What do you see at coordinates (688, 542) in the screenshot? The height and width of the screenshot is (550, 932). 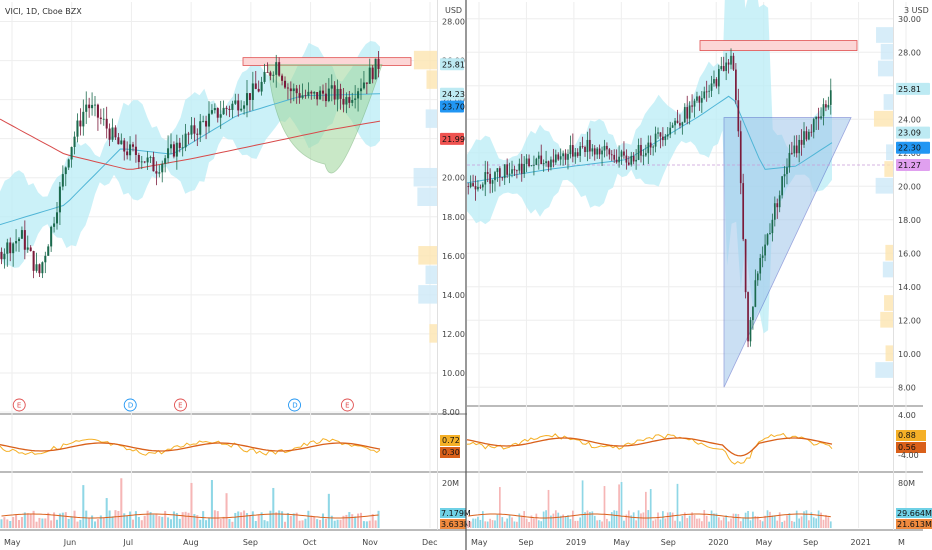 I see `right-time-axis: May Sep 2019 May Sep 2020 May Sep 2021 M` at bounding box center [688, 542].